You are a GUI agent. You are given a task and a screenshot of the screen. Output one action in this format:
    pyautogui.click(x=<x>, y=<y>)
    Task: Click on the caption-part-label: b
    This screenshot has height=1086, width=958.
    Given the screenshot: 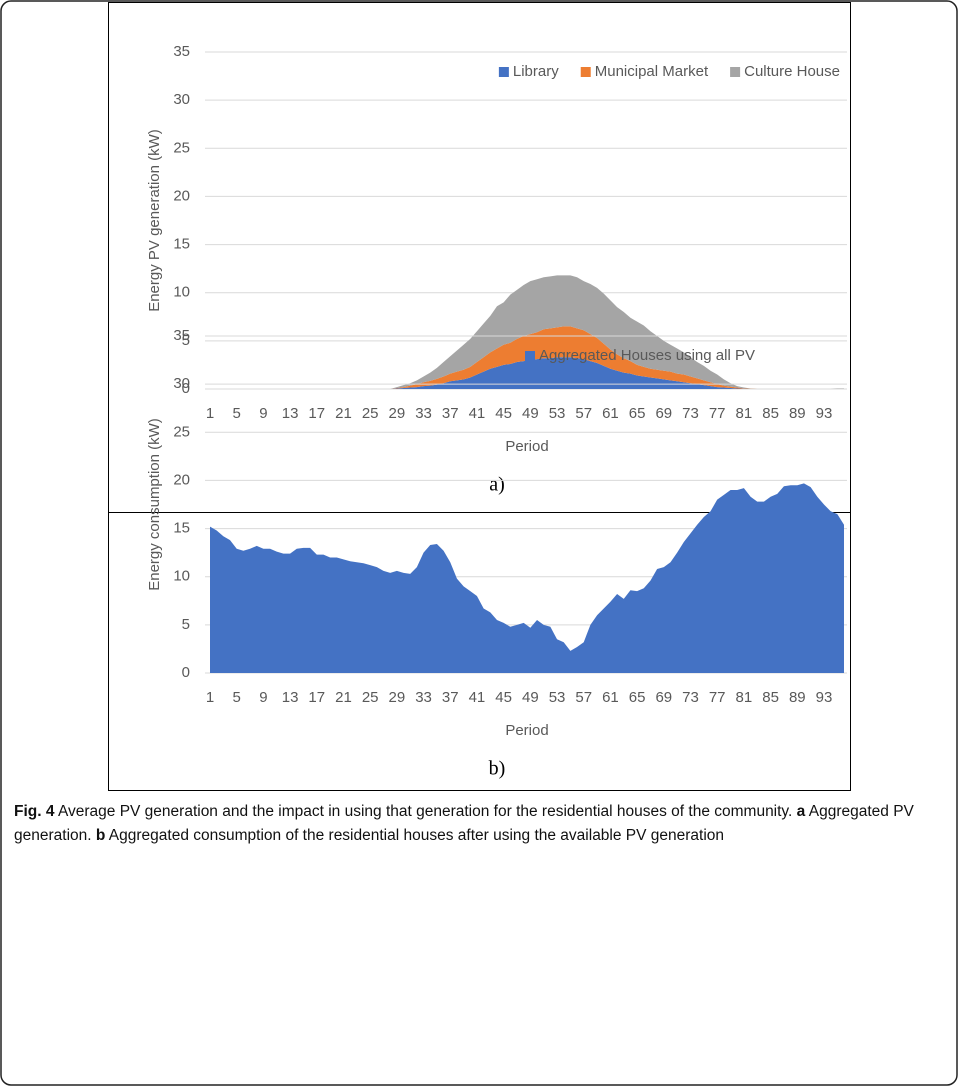 What is the action you would take?
    pyautogui.click(x=100, y=835)
    